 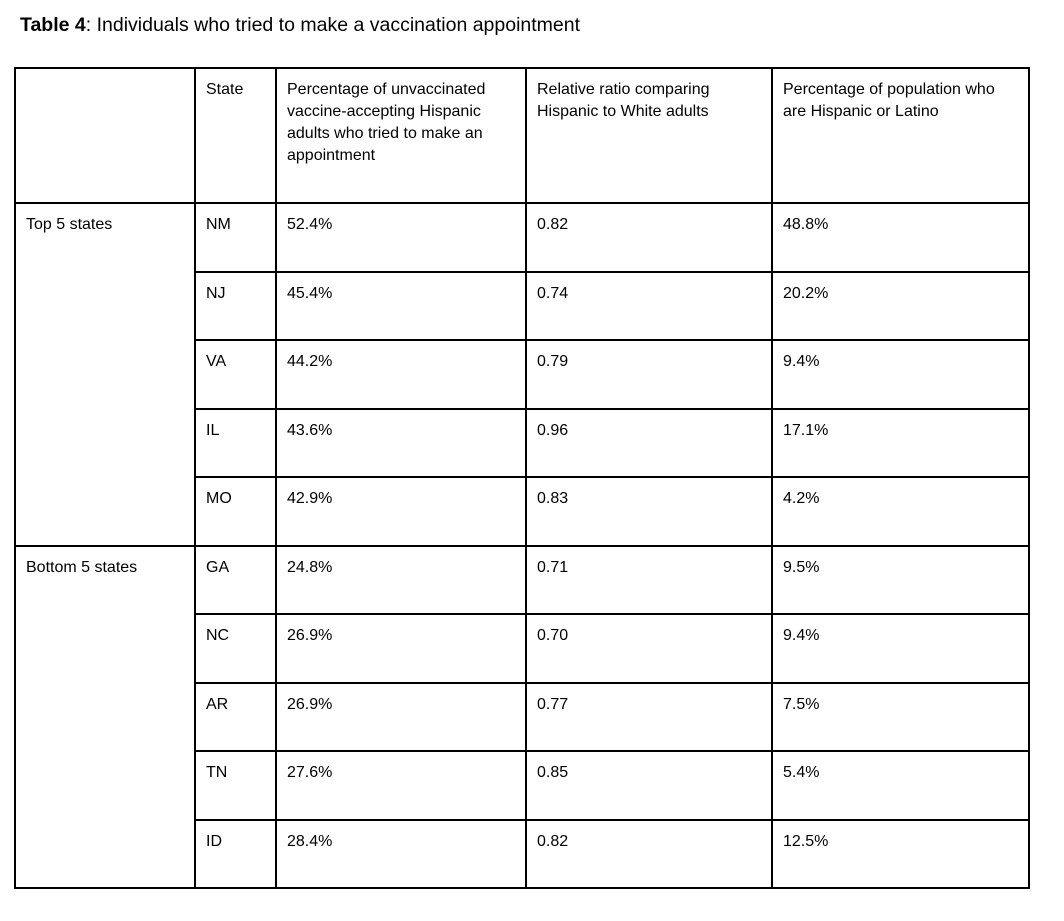 I want to click on table-row: ID 28.4% 0.82 12.5%, so click(x=522, y=853).